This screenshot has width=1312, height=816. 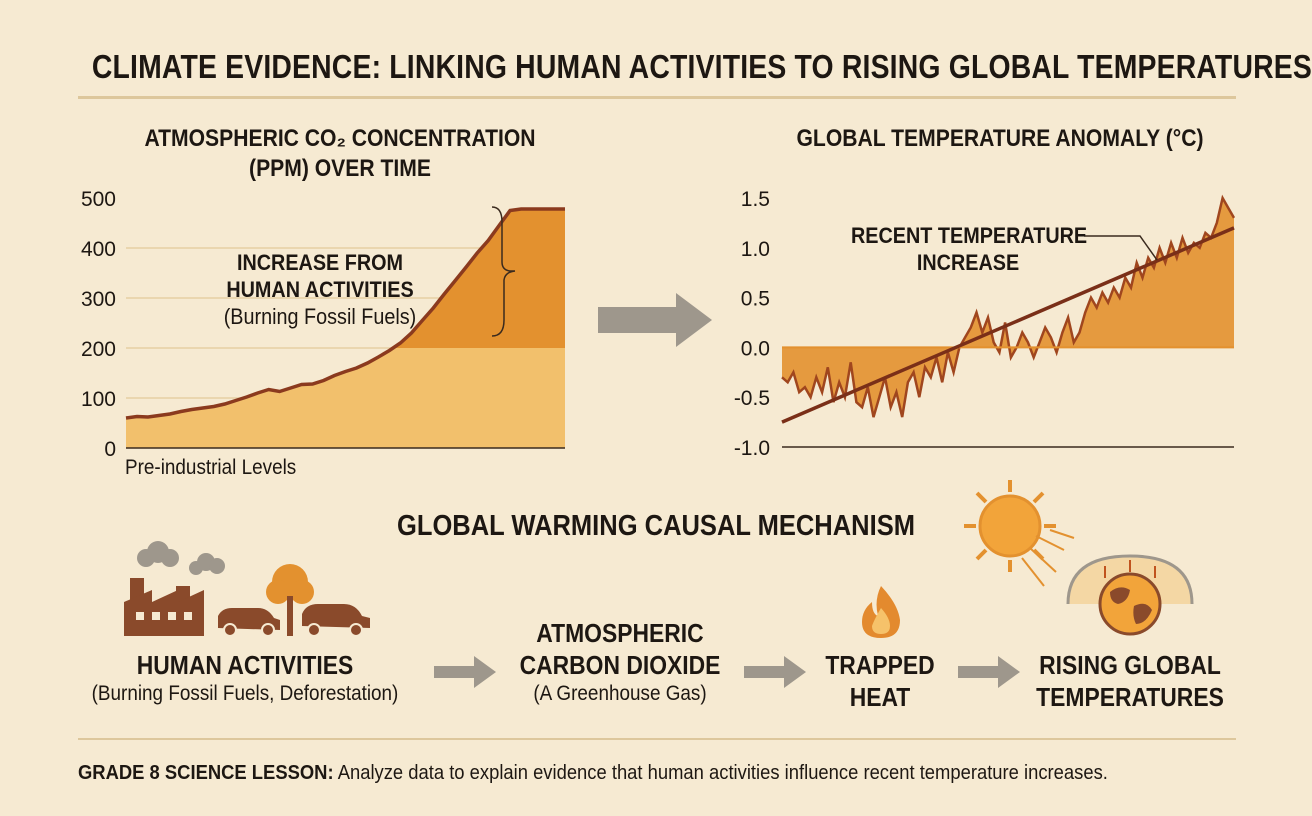 I want to click on temp-y-tick: 1.0, so click(x=755, y=249).